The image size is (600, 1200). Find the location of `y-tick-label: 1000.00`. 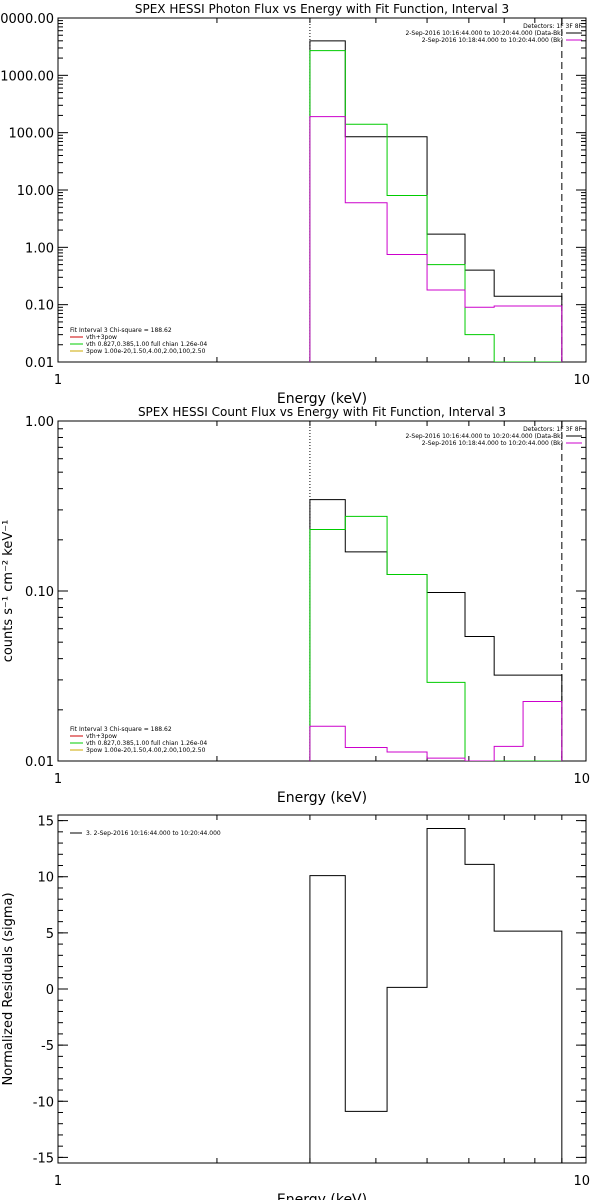

y-tick-label: 1000.00 is located at coordinates (27, 76).